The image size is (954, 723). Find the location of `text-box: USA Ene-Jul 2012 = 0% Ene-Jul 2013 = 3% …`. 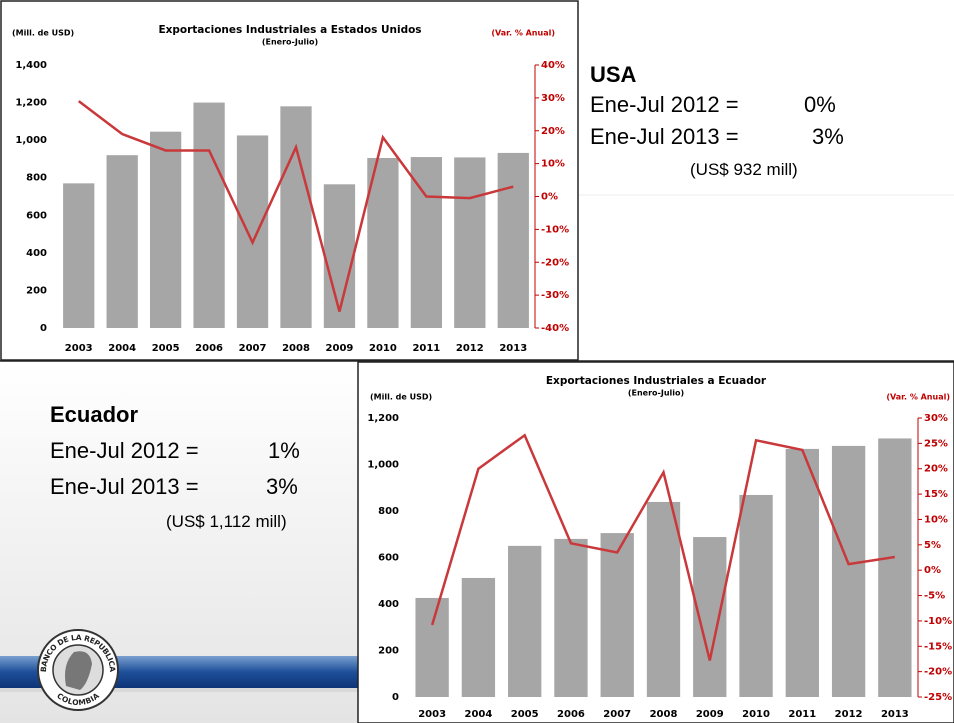

text-box: USA Ene-Jul 2012 = 0% Ene-Jul 2013 = 3% … is located at coordinates (717, 120).